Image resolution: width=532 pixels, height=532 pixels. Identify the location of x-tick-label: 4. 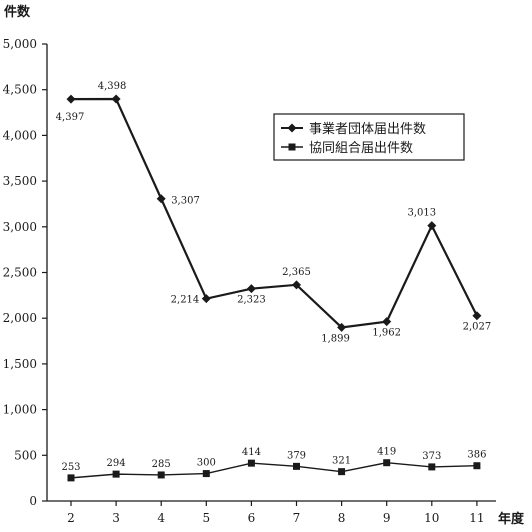
(161, 518).